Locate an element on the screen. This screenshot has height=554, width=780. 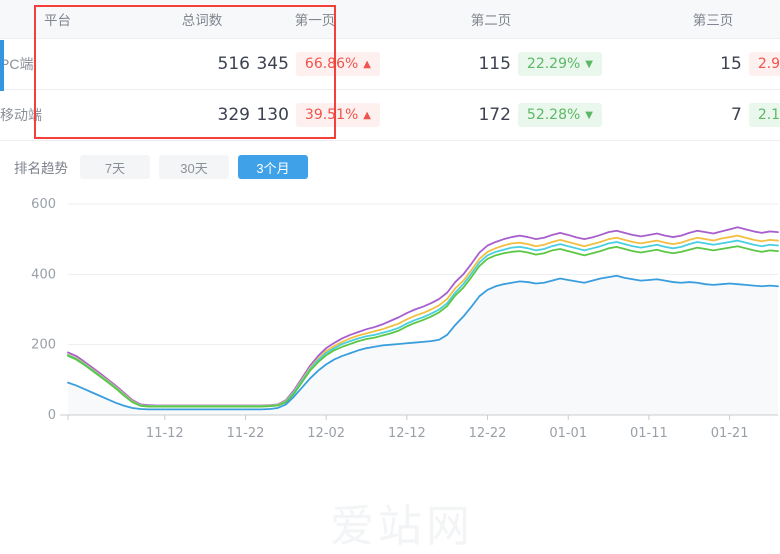
page2-count: 172 is located at coordinates (494, 115).